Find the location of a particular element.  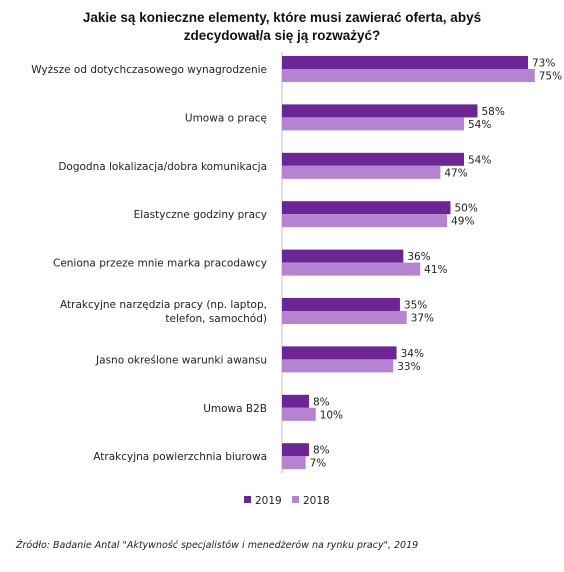

category-label: Elastyczne godziny pracy is located at coordinates (200, 215).